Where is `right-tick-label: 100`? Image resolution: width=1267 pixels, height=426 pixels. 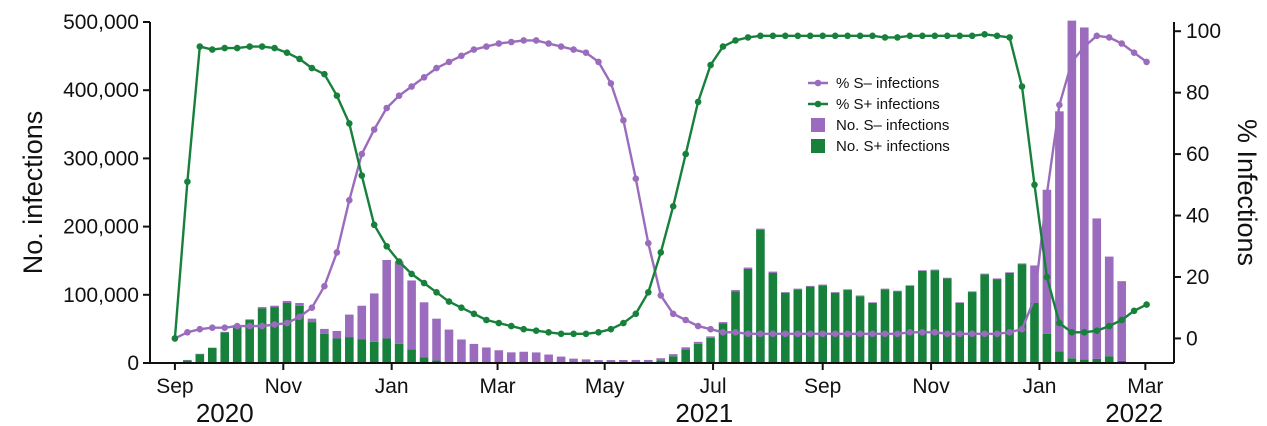 right-tick-label: 100 is located at coordinates (1203, 31).